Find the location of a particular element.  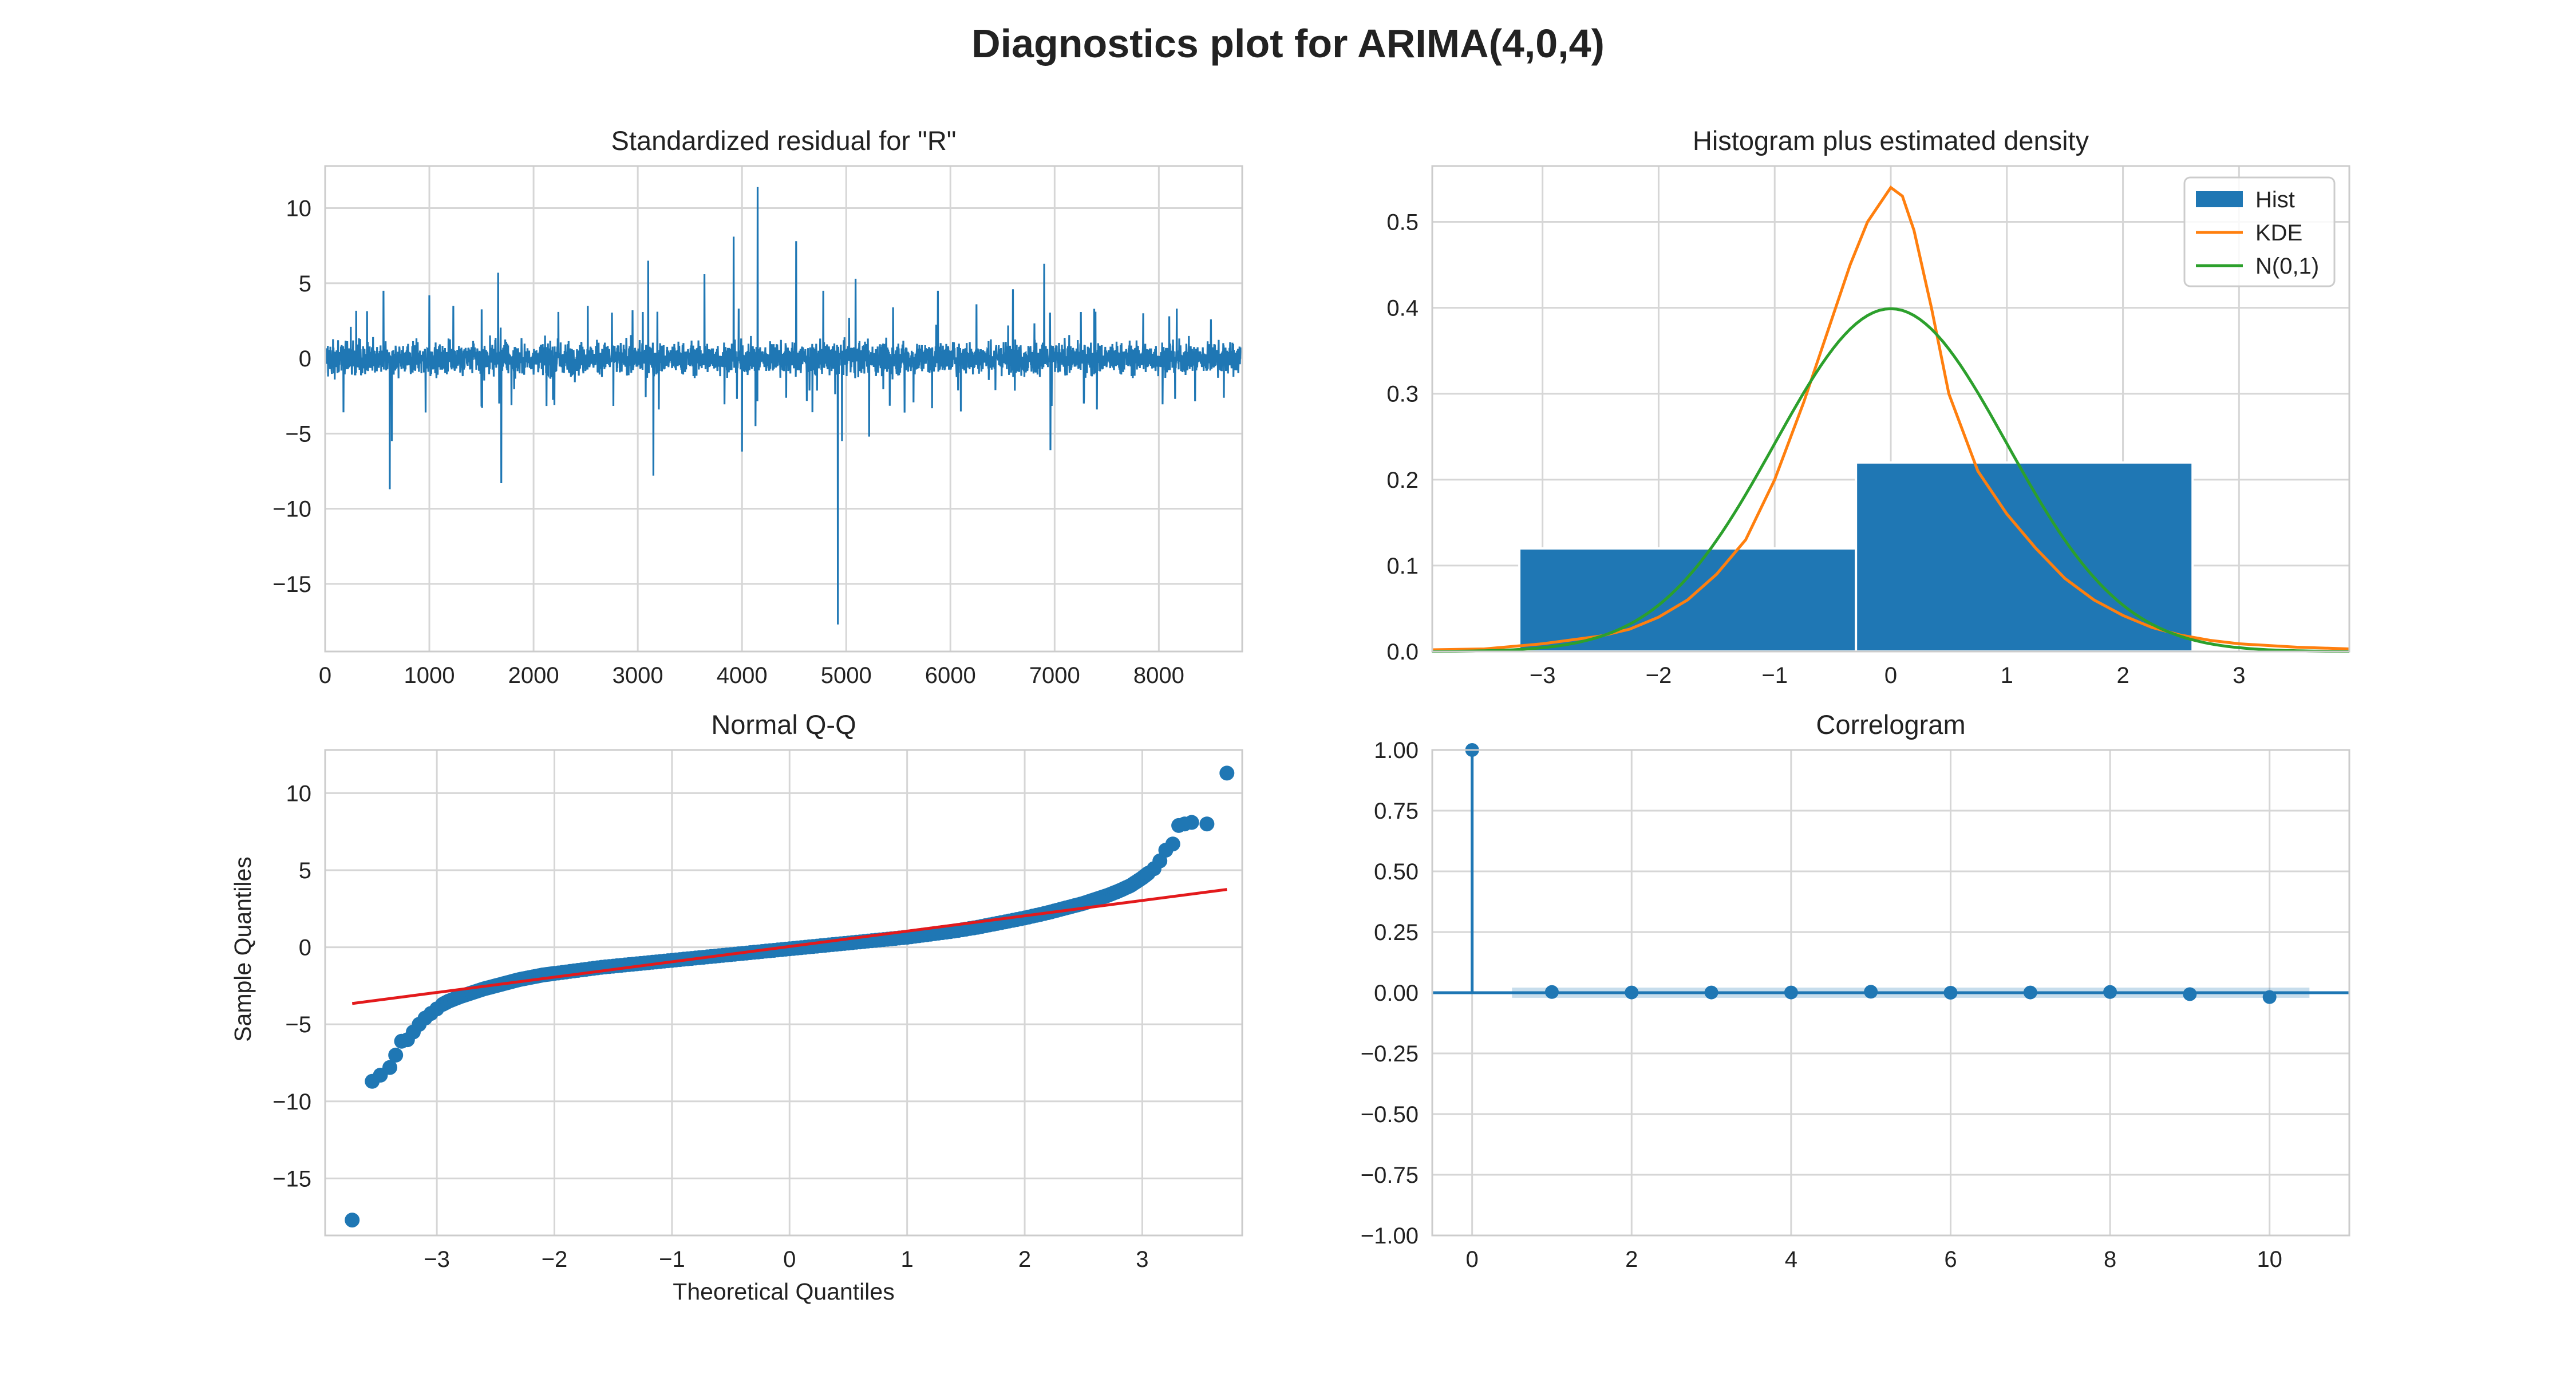

residual-x-tick-label: 3000 is located at coordinates (638, 676).